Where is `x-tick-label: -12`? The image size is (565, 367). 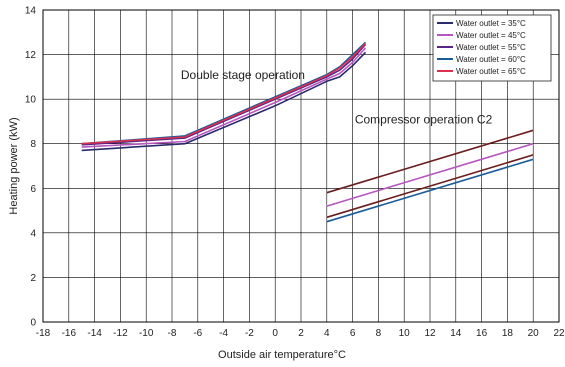
x-tick-label: -12 is located at coordinates (120, 333).